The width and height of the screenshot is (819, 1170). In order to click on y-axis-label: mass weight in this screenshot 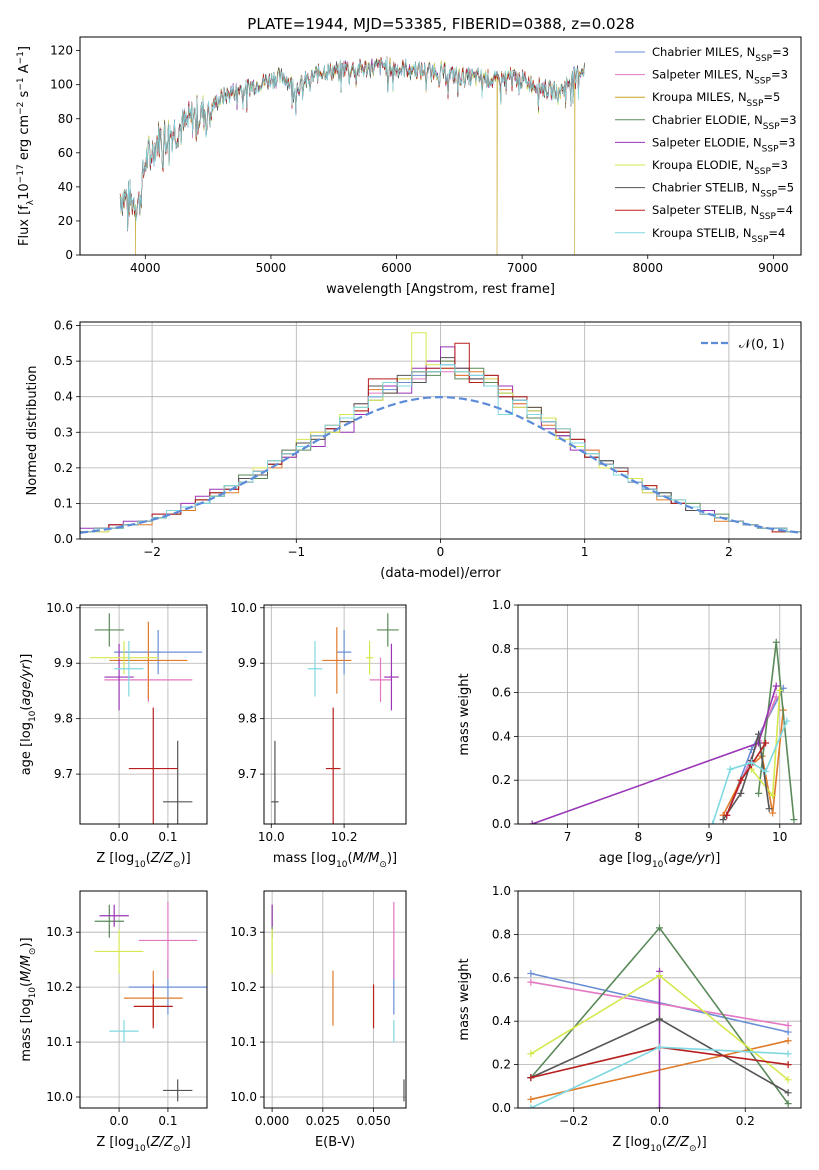, I will do `click(464, 714)`.